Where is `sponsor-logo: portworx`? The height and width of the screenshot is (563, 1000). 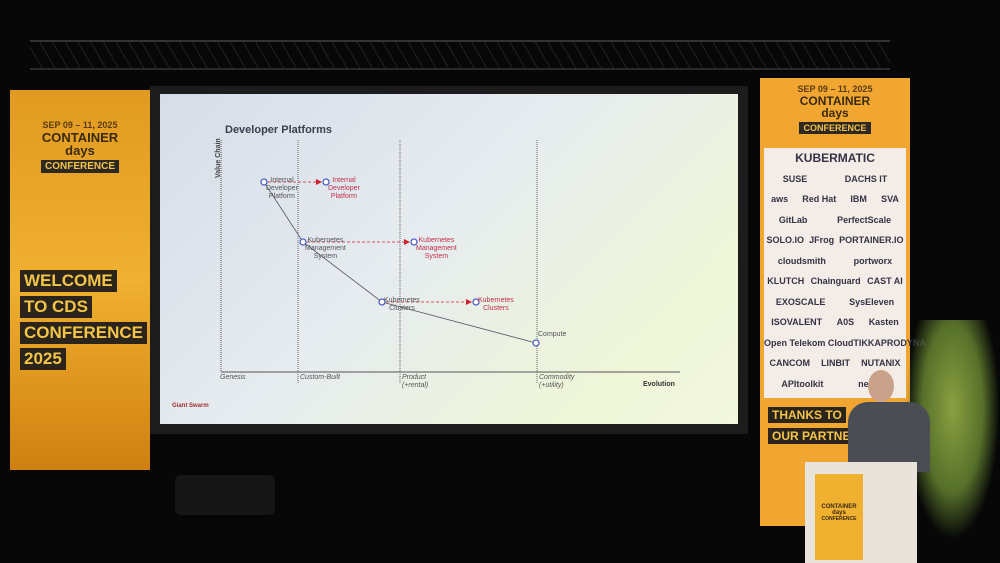
sponsor-logo: portworx is located at coordinates (873, 260).